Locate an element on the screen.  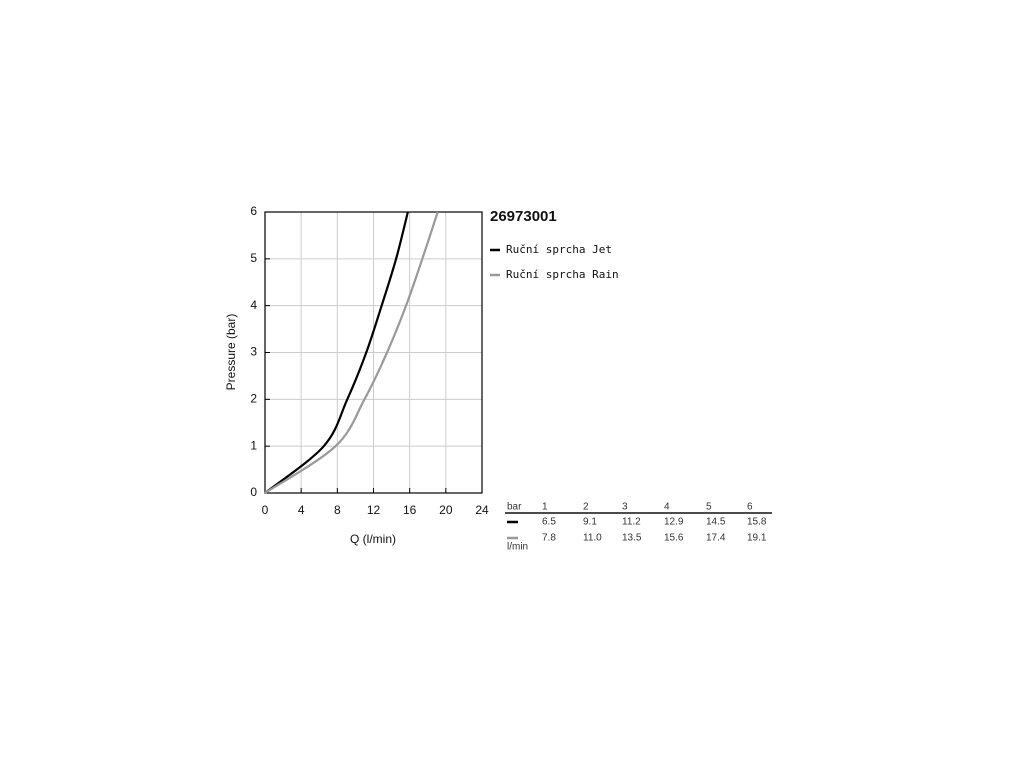
x-tick-label: 0 is located at coordinates (265, 510).